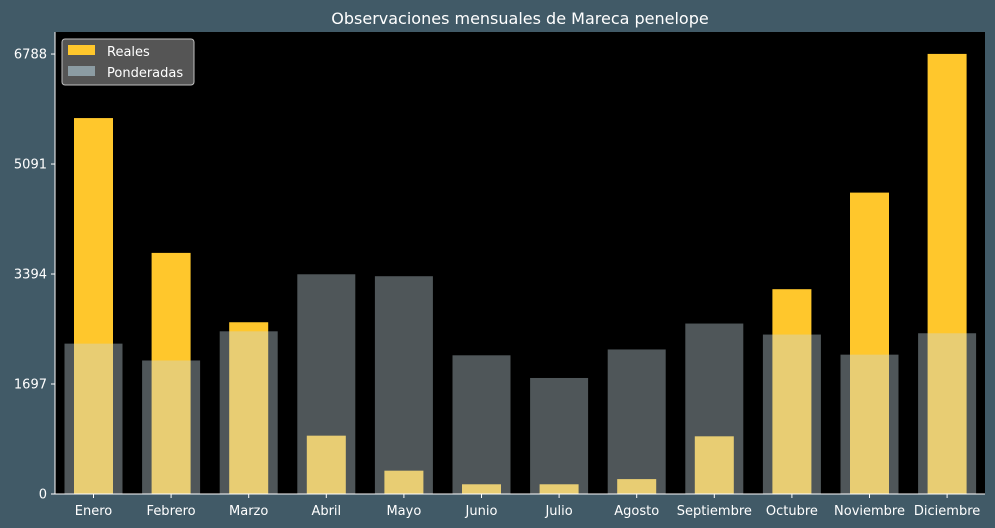 This screenshot has width=995, height=528. I want to click on x-tick-label: Noviembre, so click(869, 511).